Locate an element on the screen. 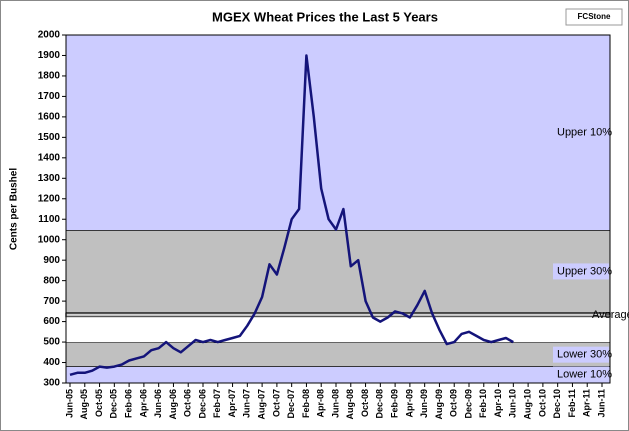  x-tick-label: Dec-09 is located at coordinates (468, 404).